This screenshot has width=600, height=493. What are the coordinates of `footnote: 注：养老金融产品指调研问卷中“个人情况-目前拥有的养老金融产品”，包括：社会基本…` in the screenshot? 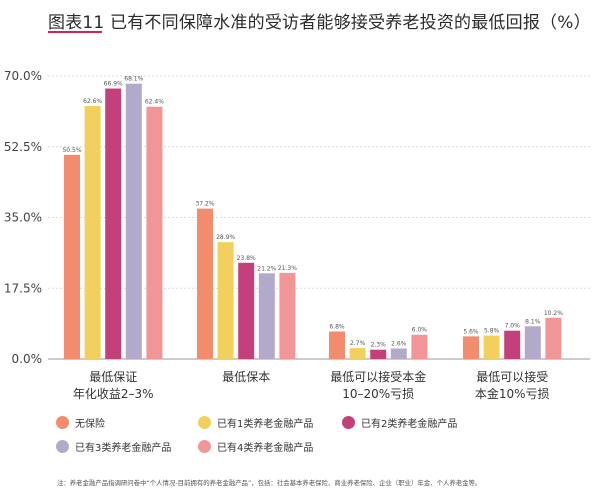 It's located at (269, 483).